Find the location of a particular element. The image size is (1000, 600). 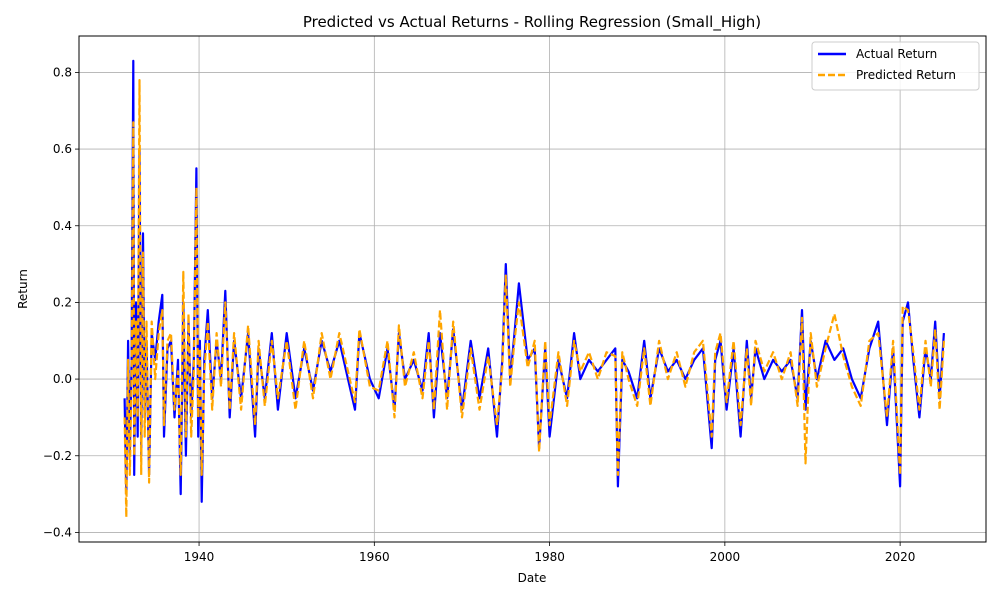

y-tick-label: 0.0 is located at coordinates (62, 379).